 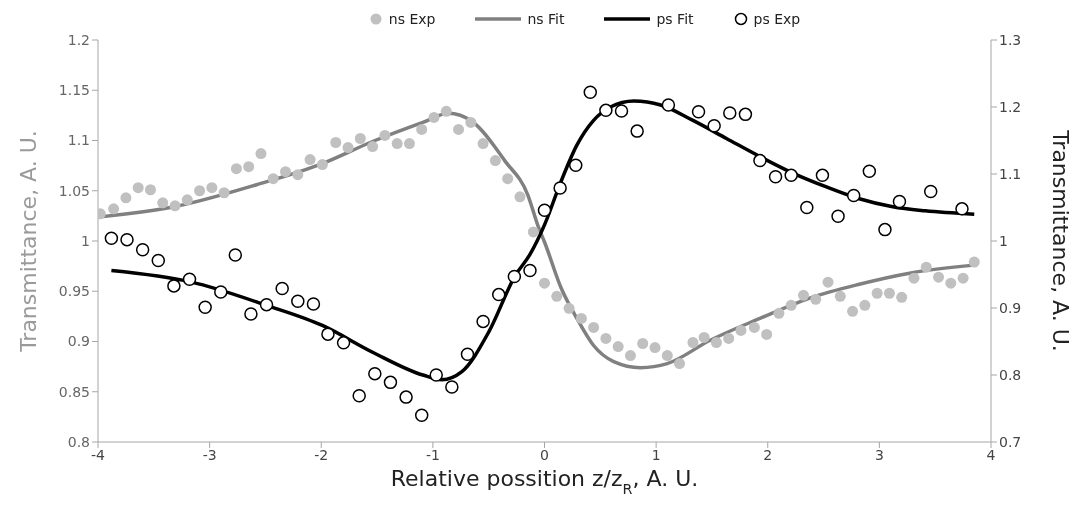 What do you see at coordinates (879, 454) in the screenshot?
I see `x-tick-label: 3` at bounding box center [879, 454].